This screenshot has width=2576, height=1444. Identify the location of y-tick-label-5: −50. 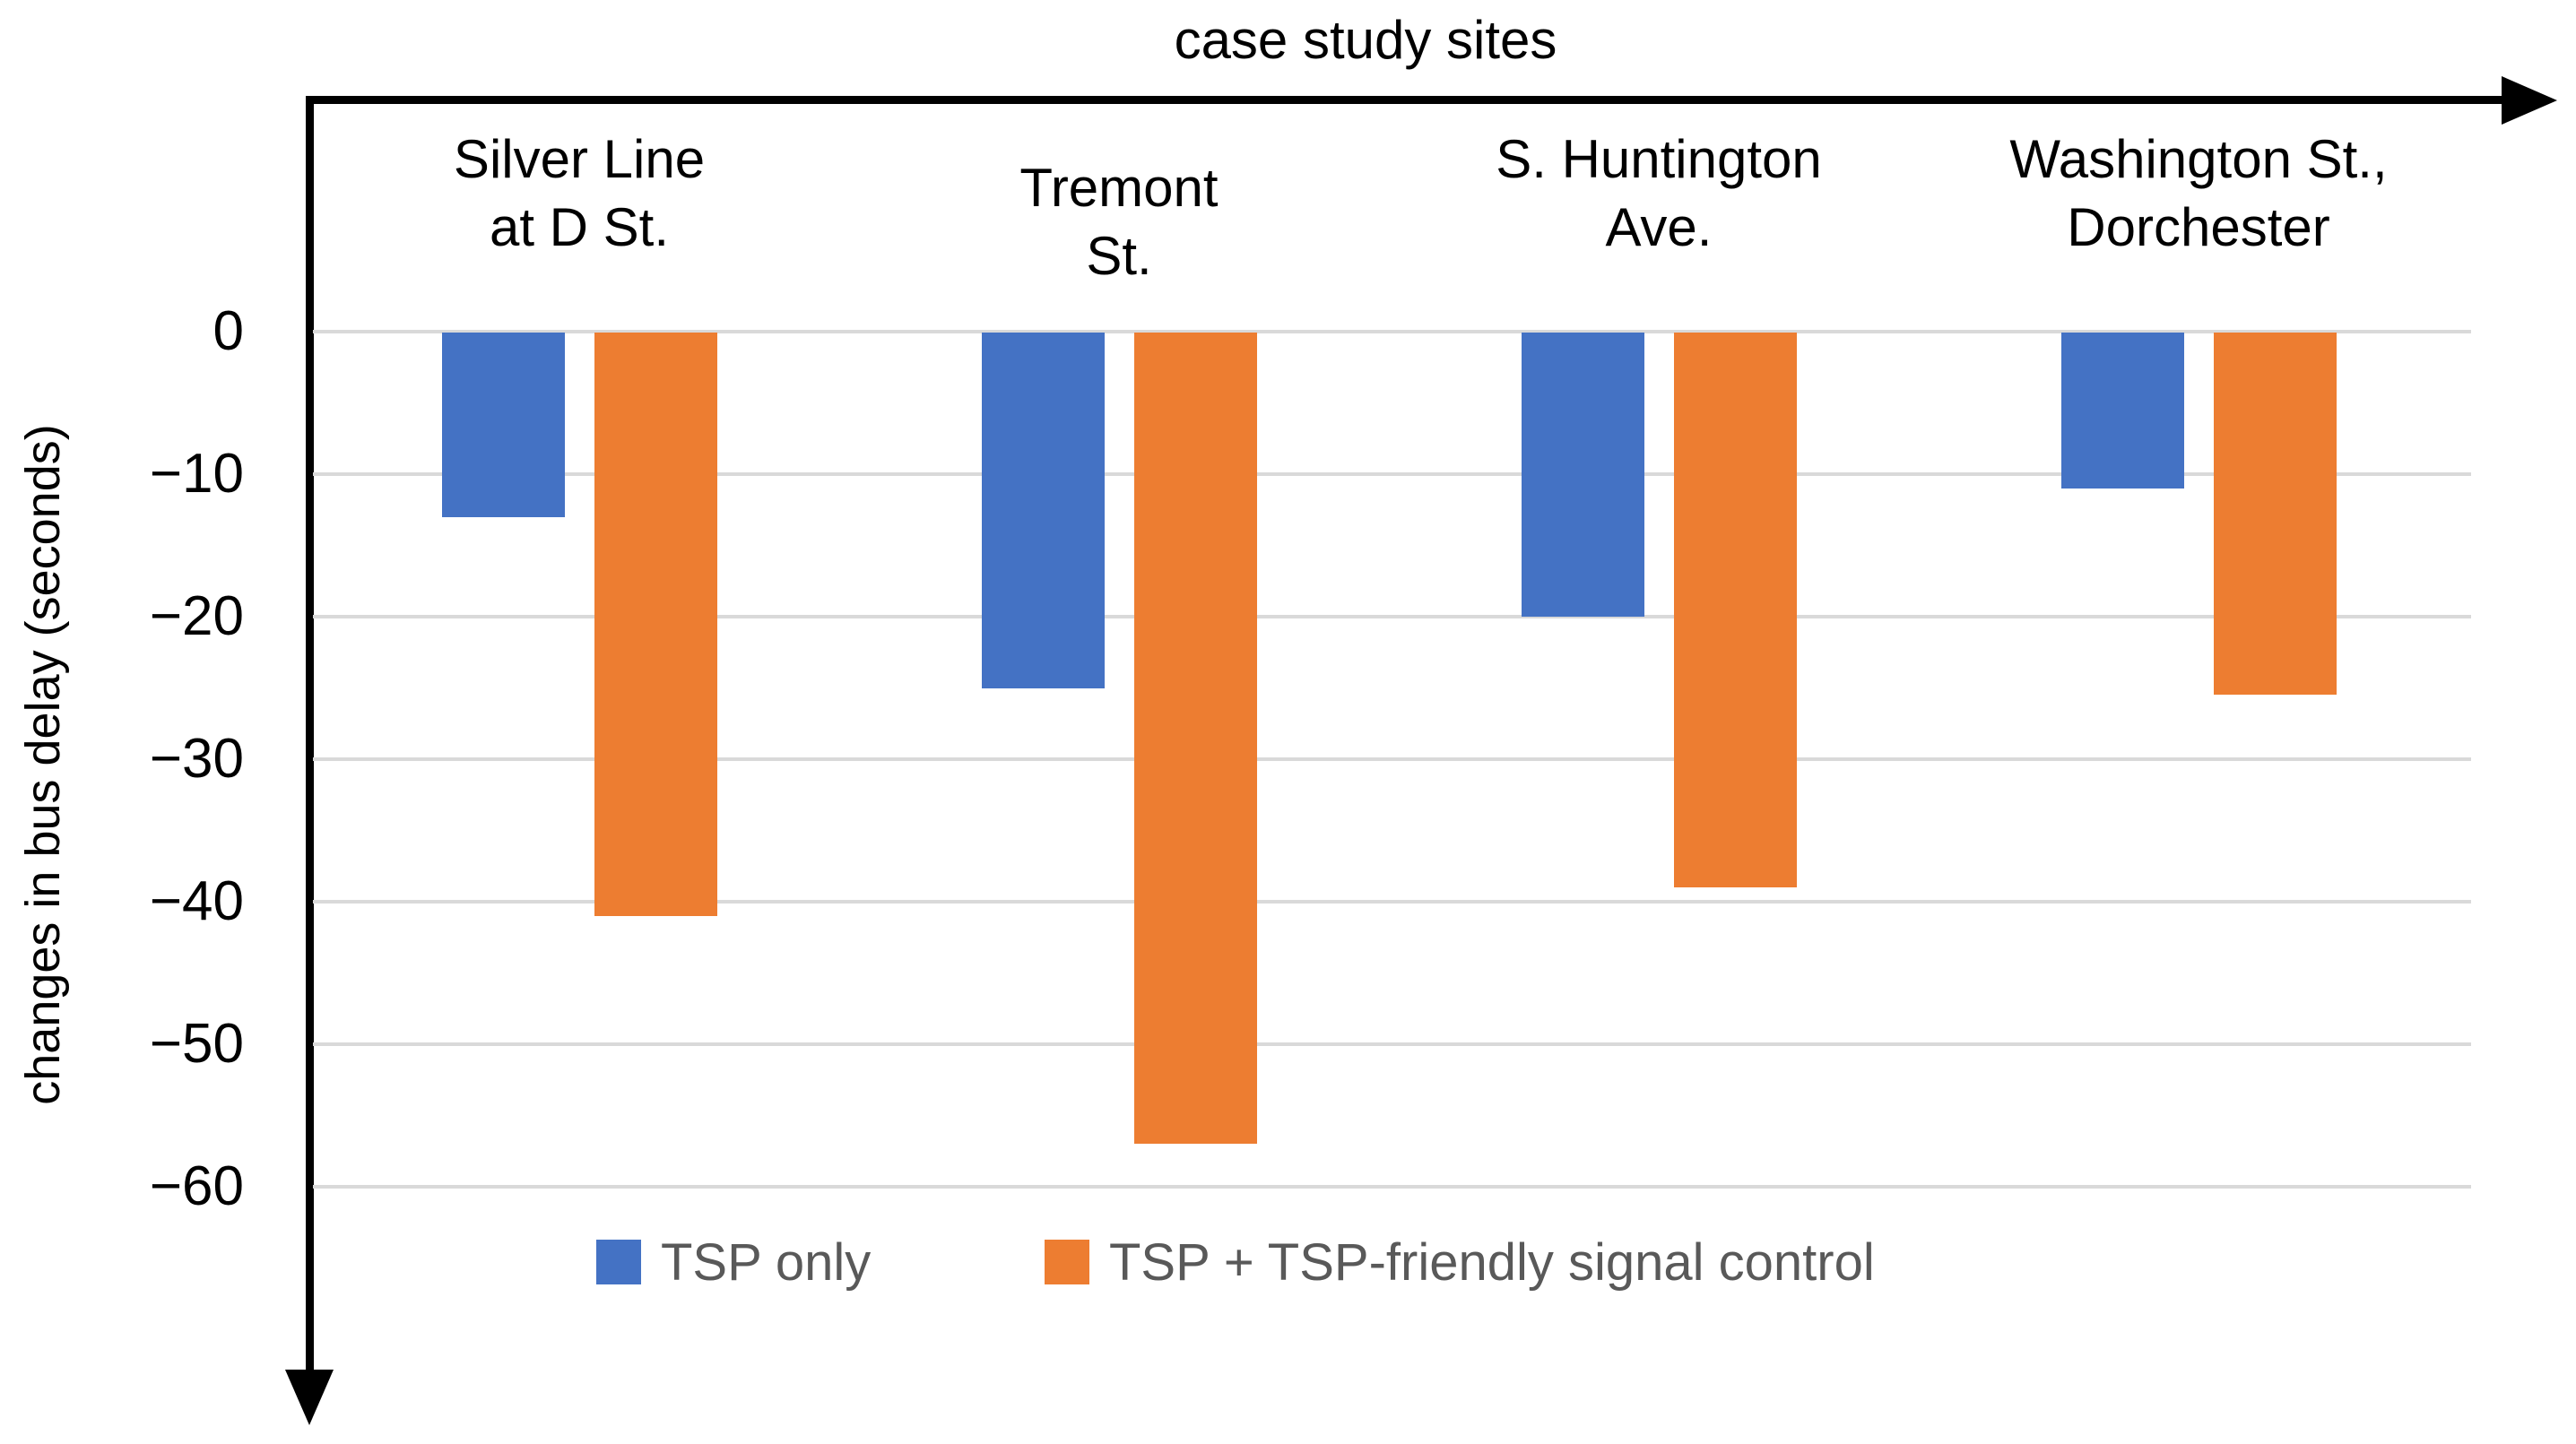
(196, 1044).